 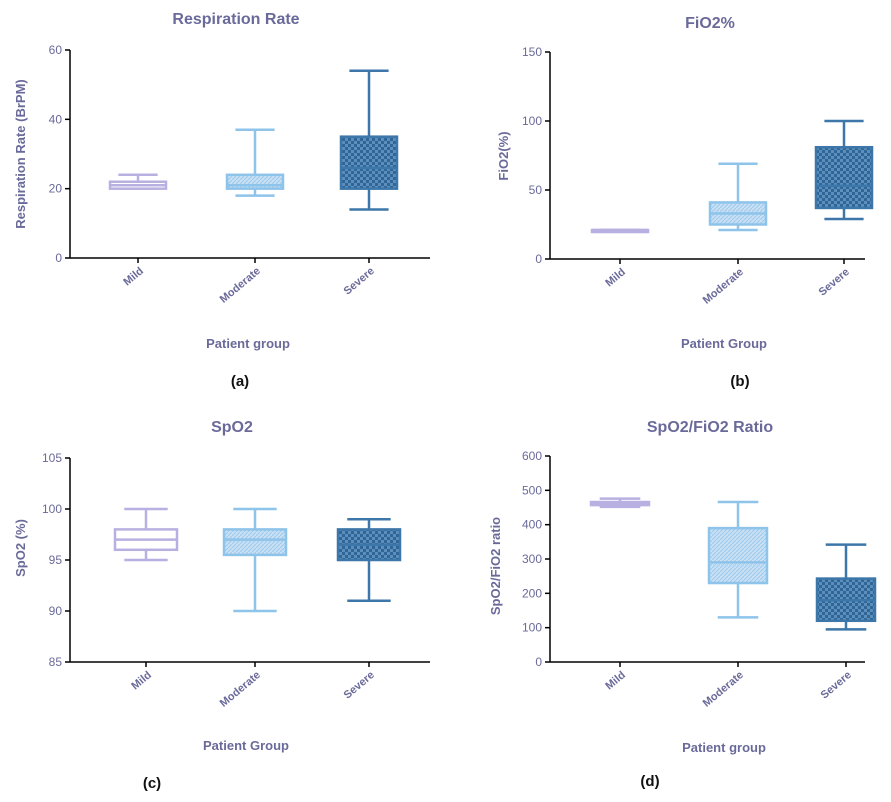 I want to click on panel-title: Respiration Rate, so click(x=235, y=19).